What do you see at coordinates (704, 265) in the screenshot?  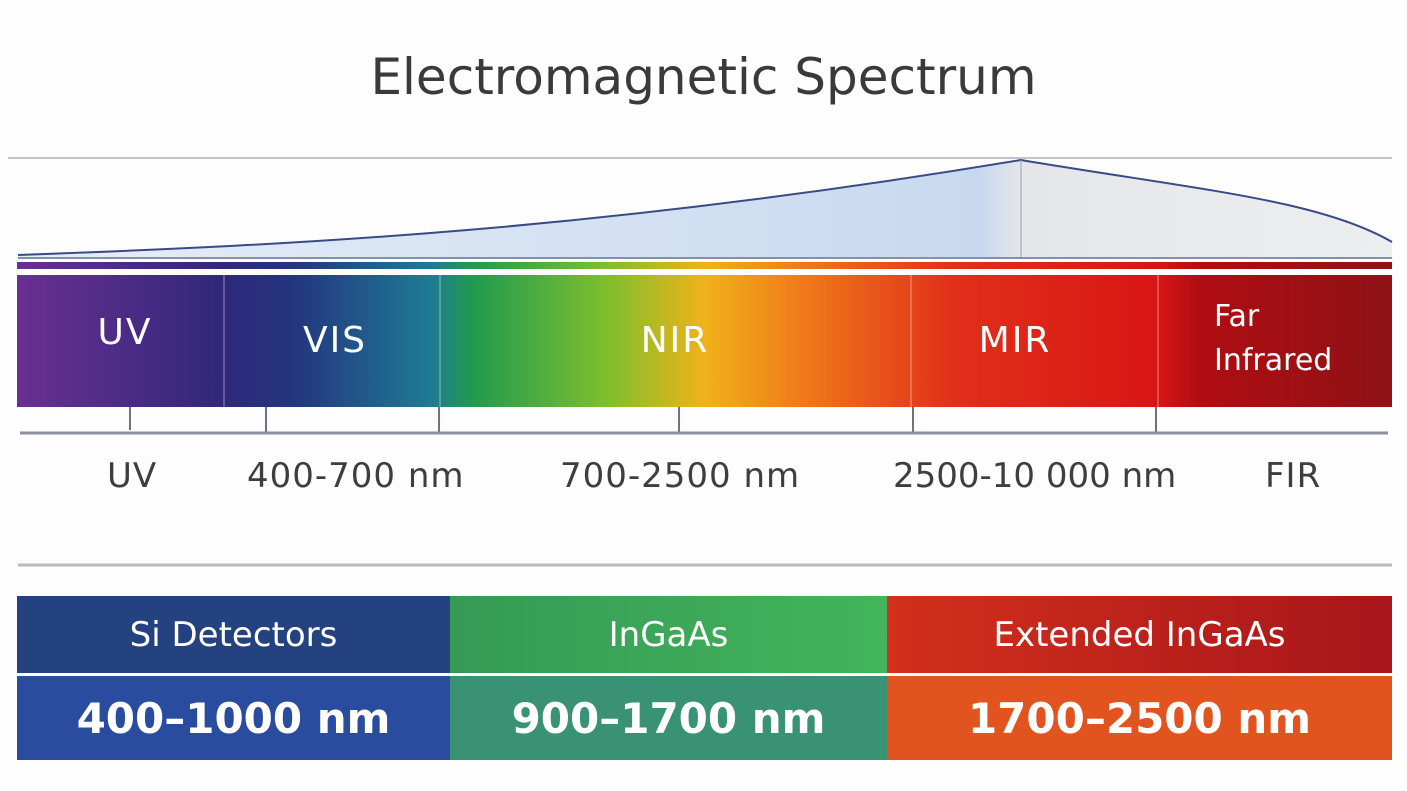 I see `spectrum-strip` at bounding box center [704, 265].